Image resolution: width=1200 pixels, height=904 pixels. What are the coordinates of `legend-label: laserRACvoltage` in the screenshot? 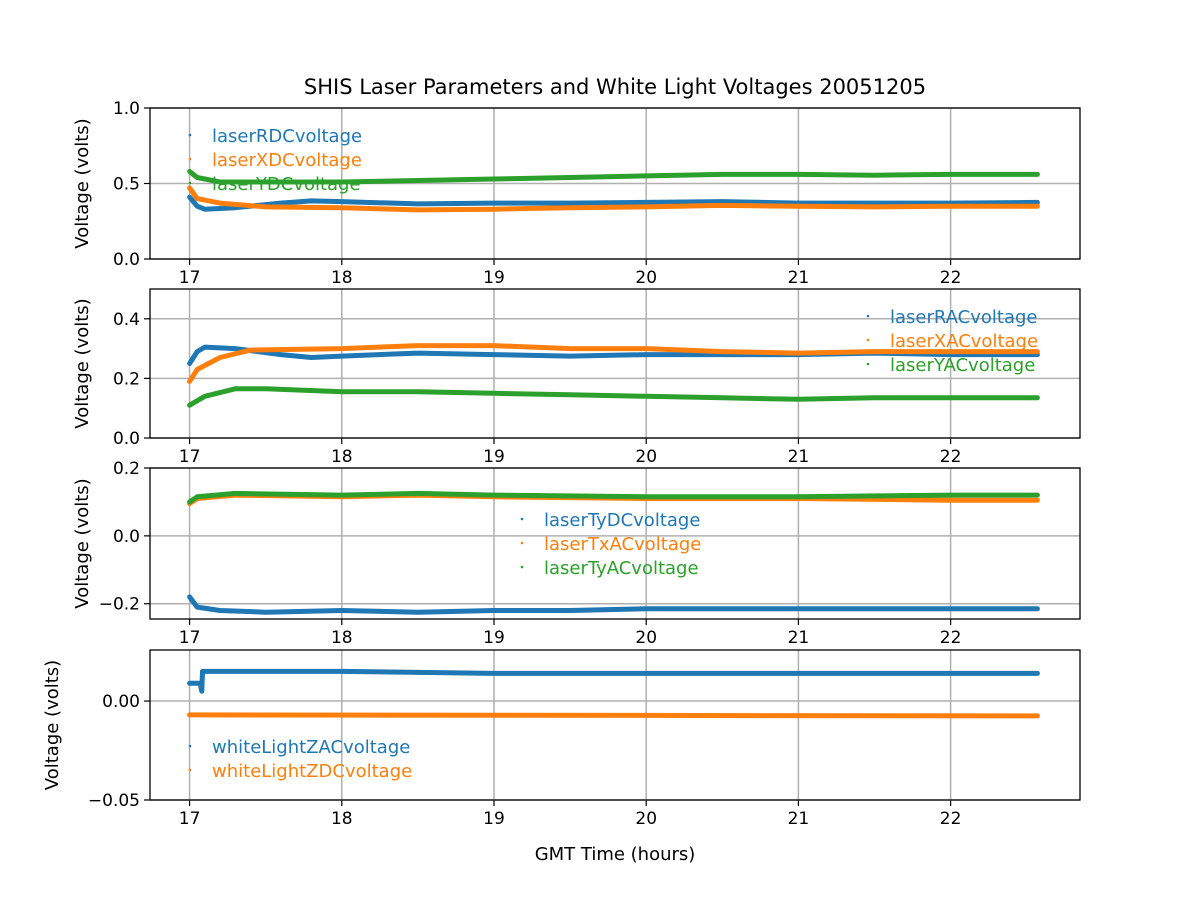 It's located at (963, 317).